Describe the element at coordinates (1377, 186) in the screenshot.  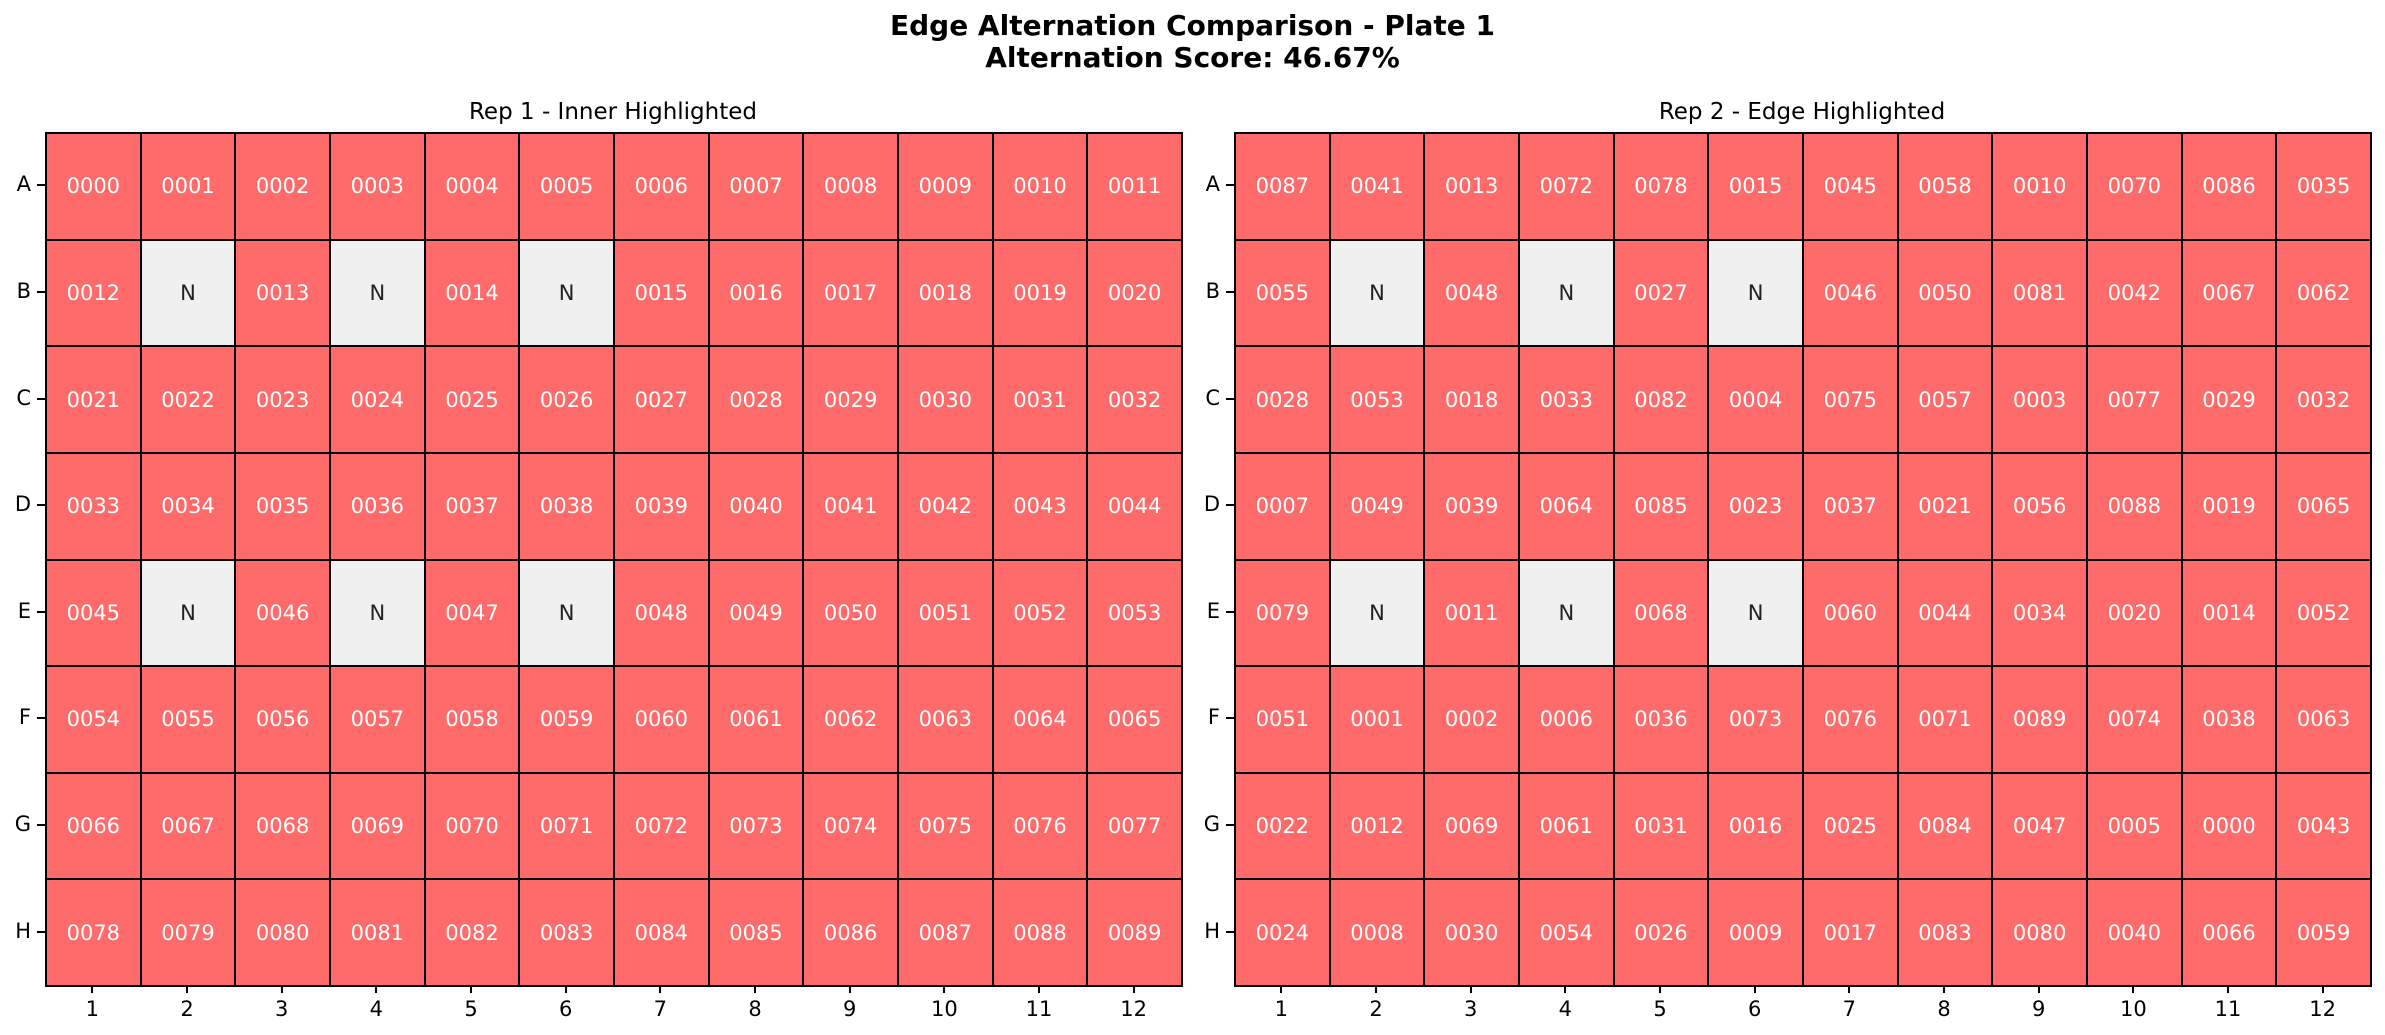
I see `well-cell: 0041` at that location.